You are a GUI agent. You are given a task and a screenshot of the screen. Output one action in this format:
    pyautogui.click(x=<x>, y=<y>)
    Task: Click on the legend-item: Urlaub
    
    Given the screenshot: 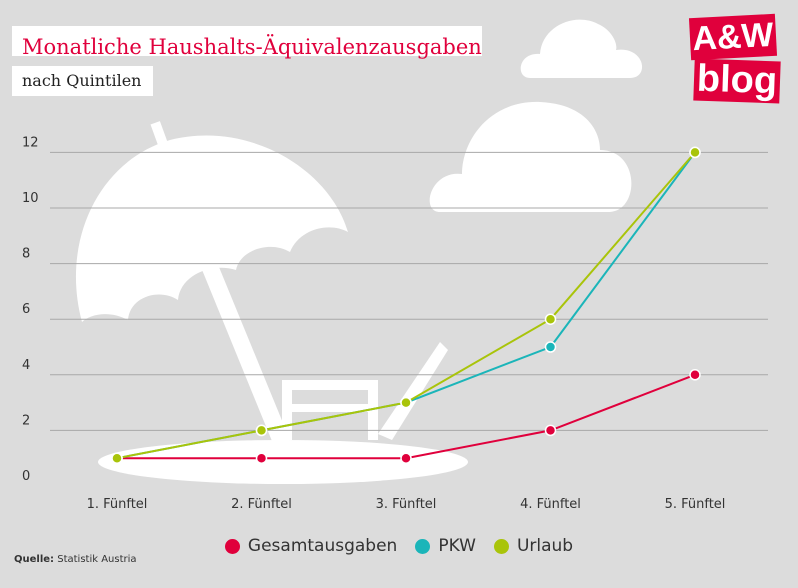 What is the action you would take?
    pyautogui.click(x=533, y=546)
    